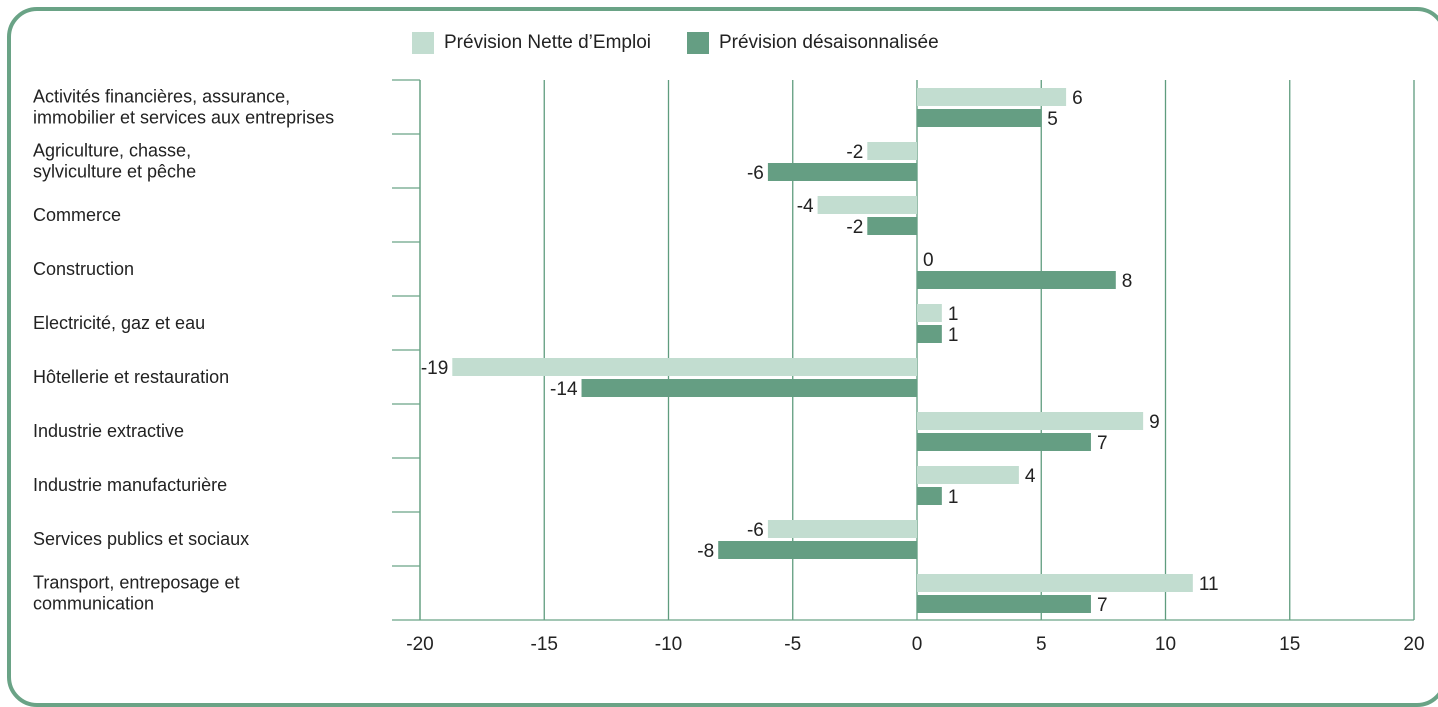  I want to click on x-tick-label-4: 0, so click(917, 644).